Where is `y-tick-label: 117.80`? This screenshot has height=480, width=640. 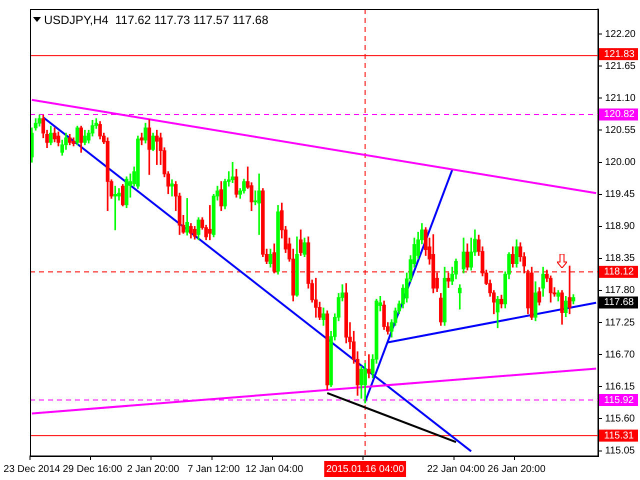
y-tick-label: 117.80 is located at coordinates (620, 290).